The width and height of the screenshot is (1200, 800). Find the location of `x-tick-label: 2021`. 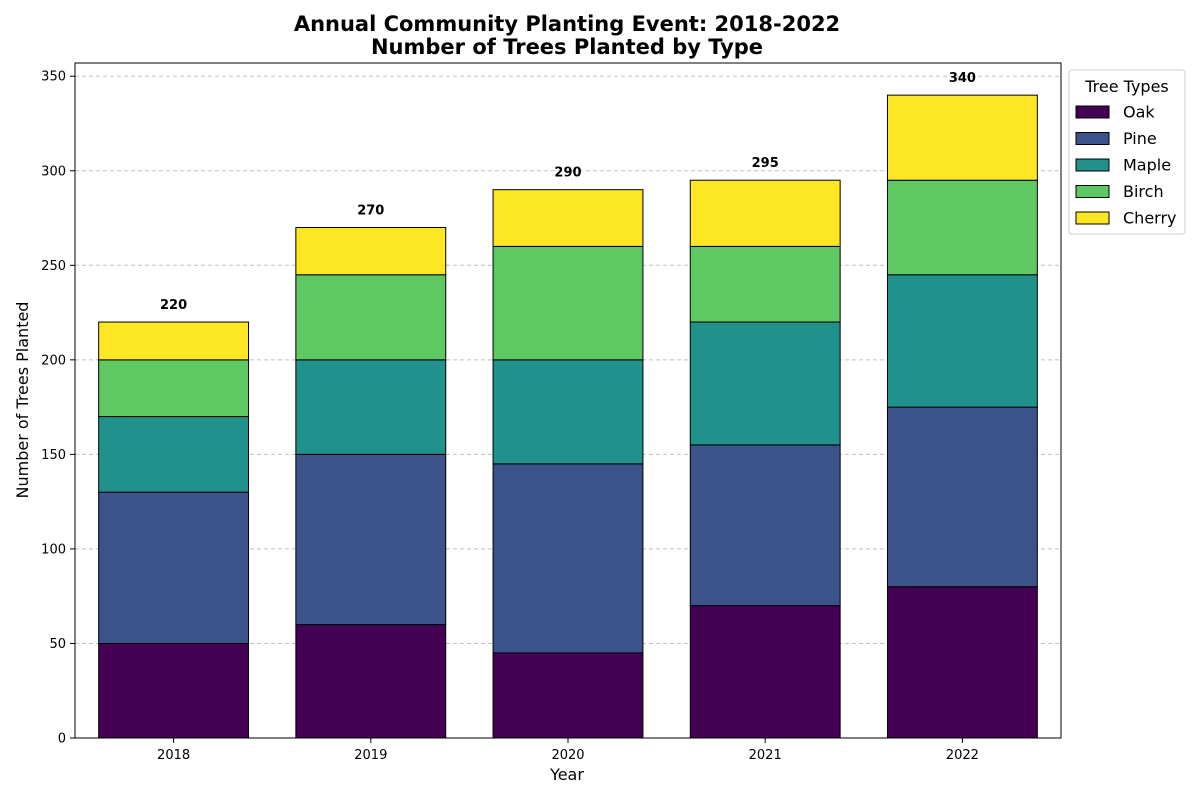

x-tick-label: 2021 is located at coordinates (765, 755).